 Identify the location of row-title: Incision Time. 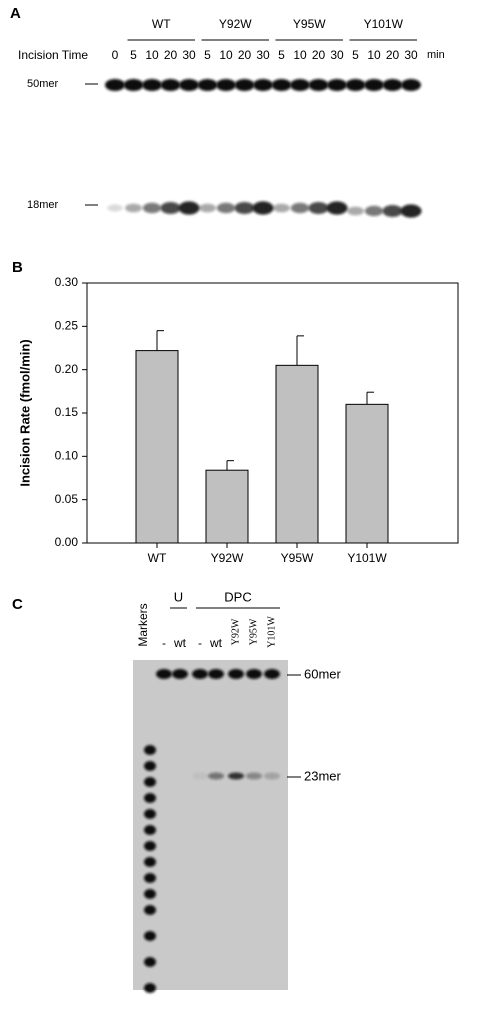
(53, 55).